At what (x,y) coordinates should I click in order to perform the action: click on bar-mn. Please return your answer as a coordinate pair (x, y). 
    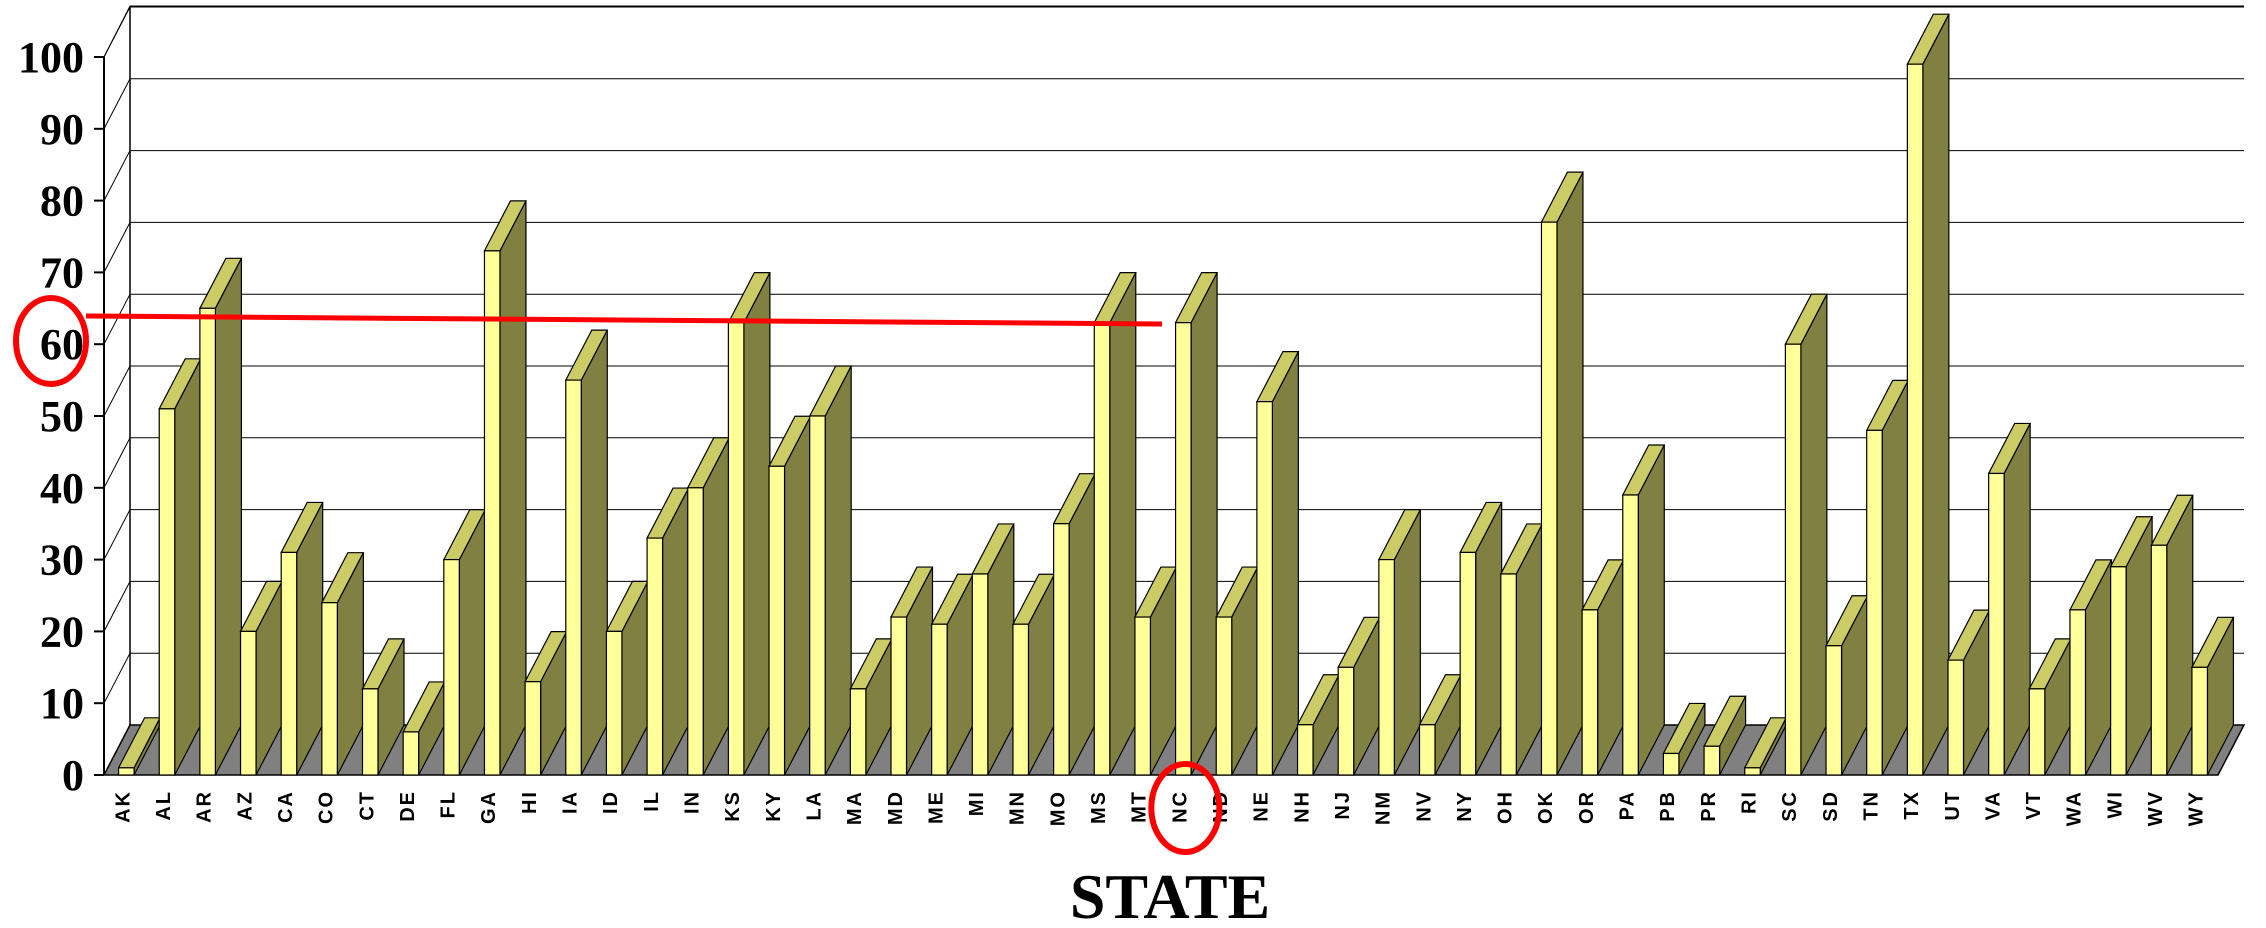
    Looking at the image, I should click on (1033, 674).